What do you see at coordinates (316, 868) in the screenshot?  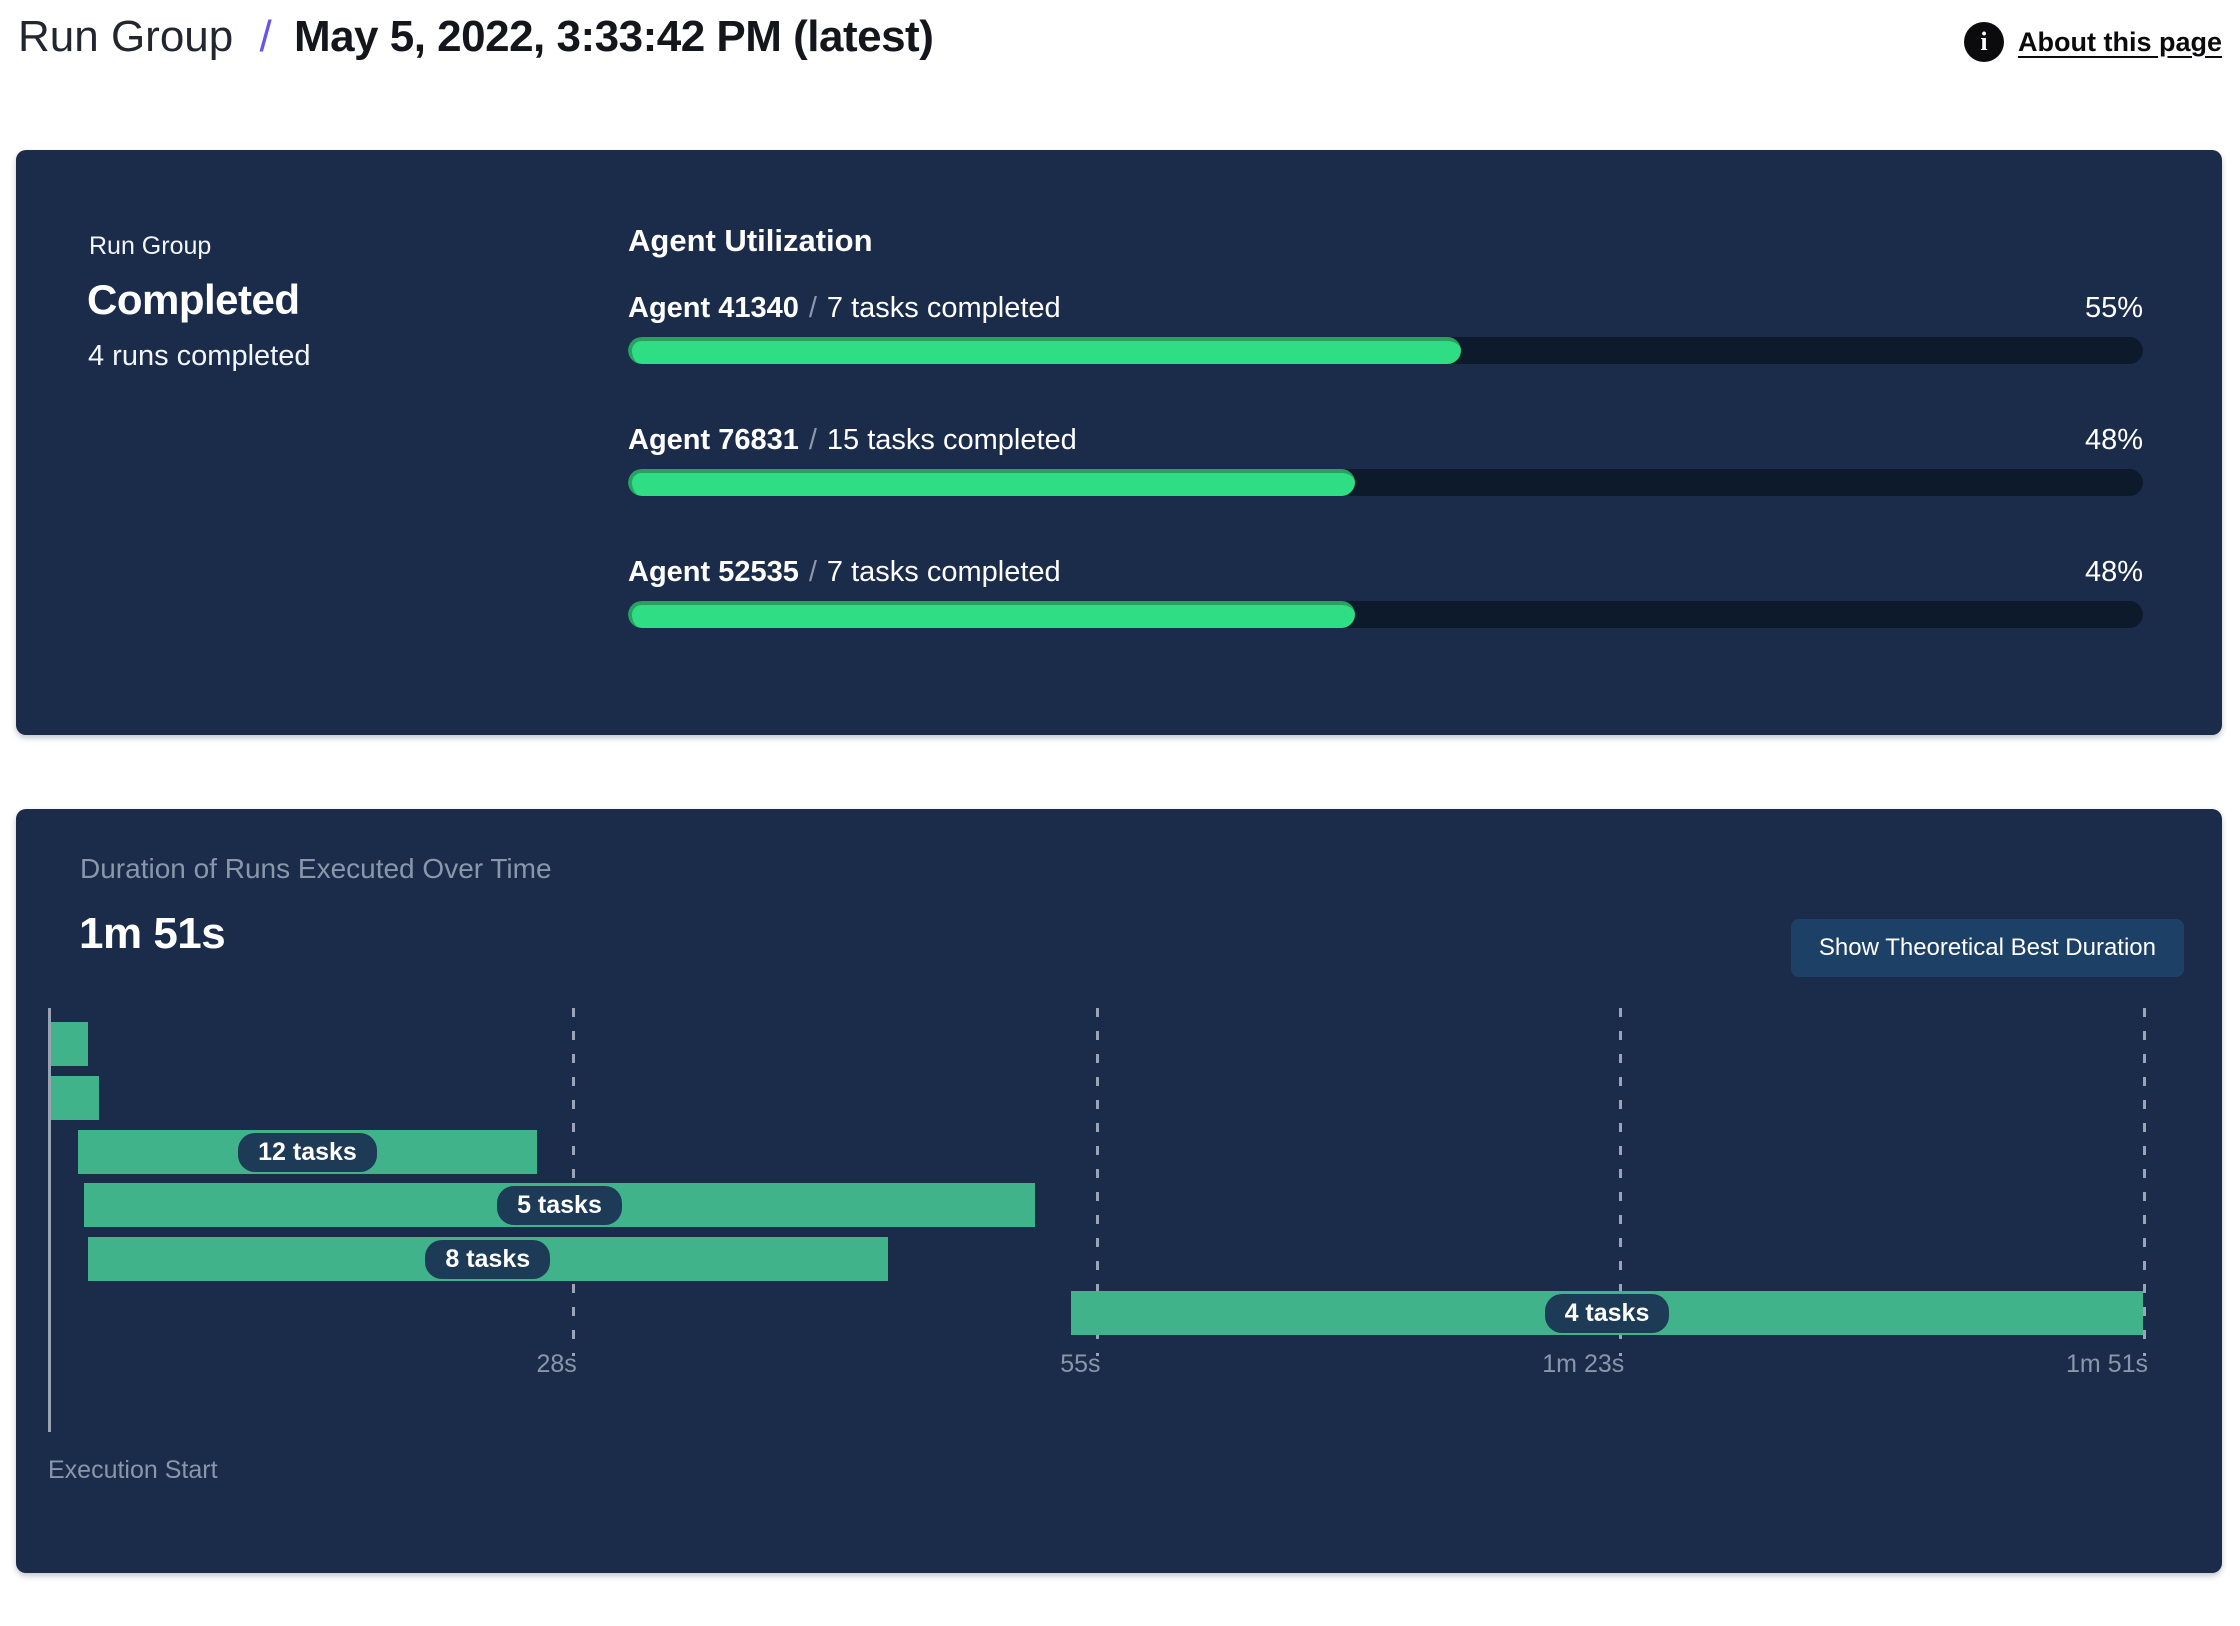 I see `duration-chart-title: Duration of Runs Executed Over Time` at bounding box center [316, 868].